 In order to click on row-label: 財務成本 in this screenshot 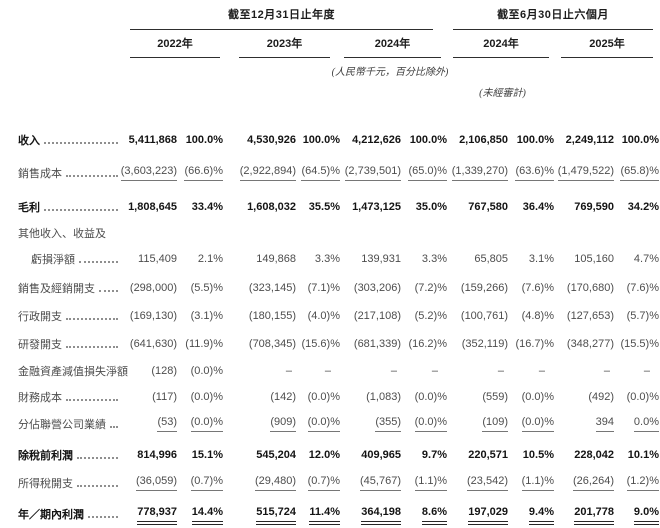, I will do `click(69, 397)`.